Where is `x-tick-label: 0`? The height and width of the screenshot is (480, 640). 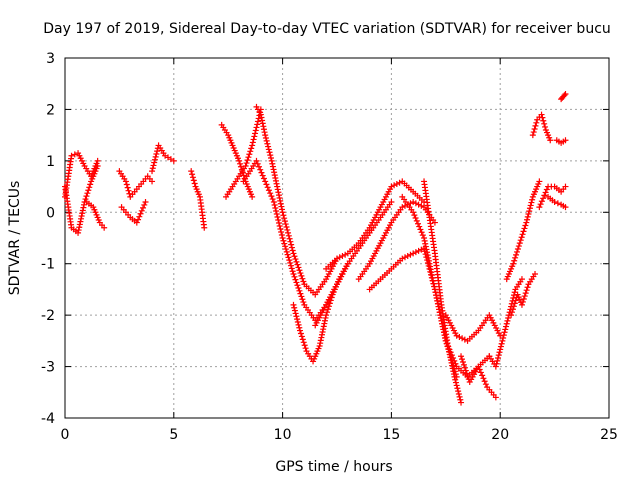
x-tick-label: 0 is located at coordinates (65, 435).